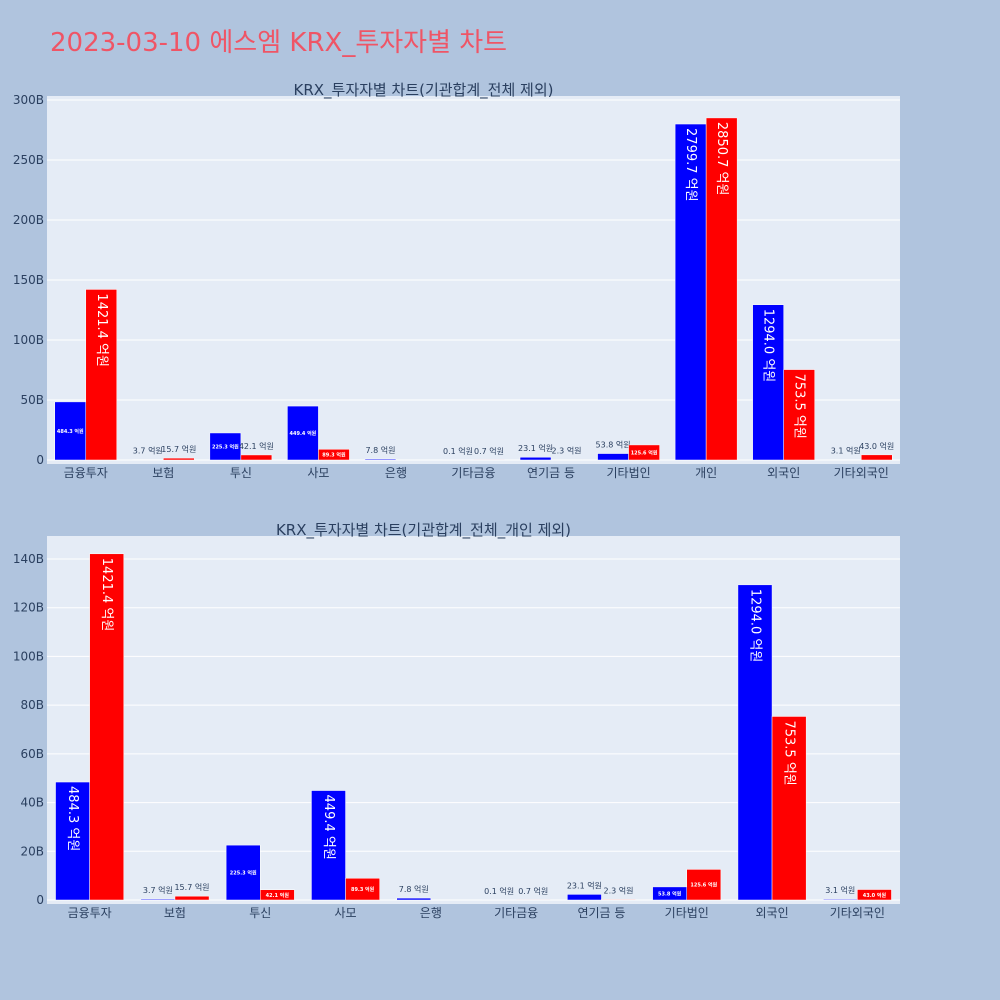  What do you see at coordinates (706, 473) in the screenshot?
I see `x-tick-label: 개인` at bounding box center [706, 473].